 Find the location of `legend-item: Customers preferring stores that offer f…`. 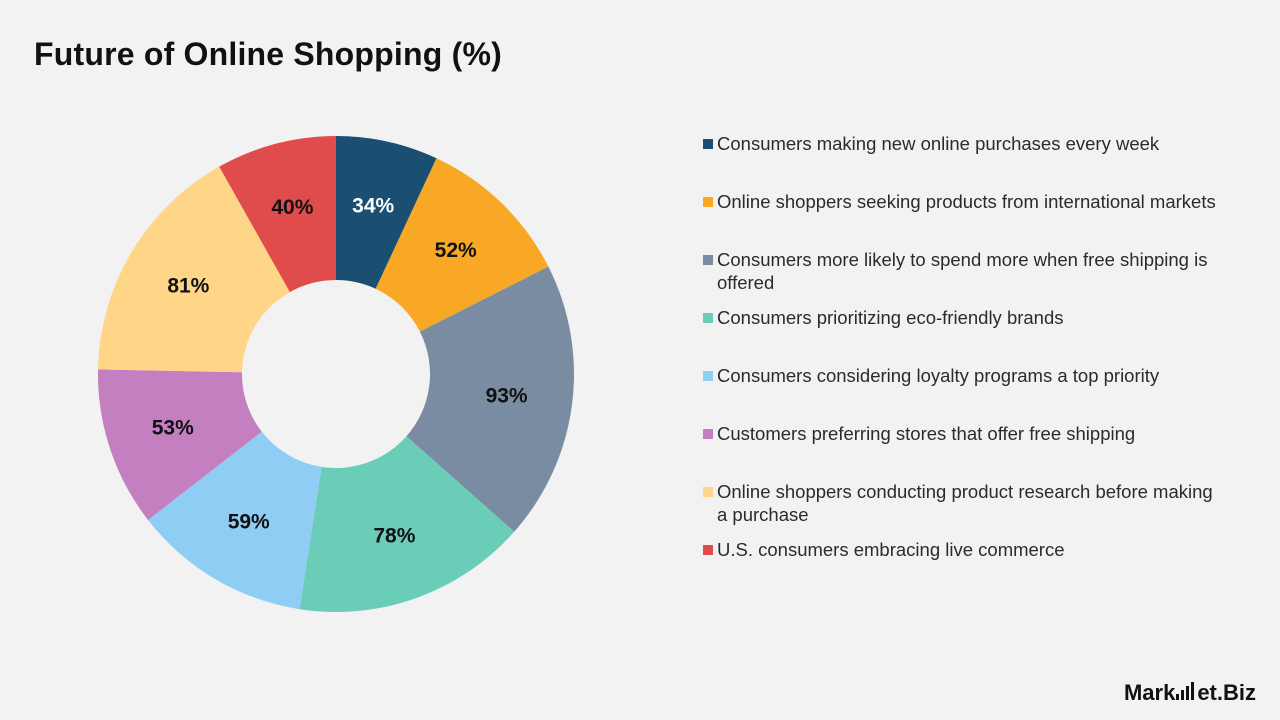

legend-item: Customers preferring stores that offer f… is located at coordinates (963, 433).